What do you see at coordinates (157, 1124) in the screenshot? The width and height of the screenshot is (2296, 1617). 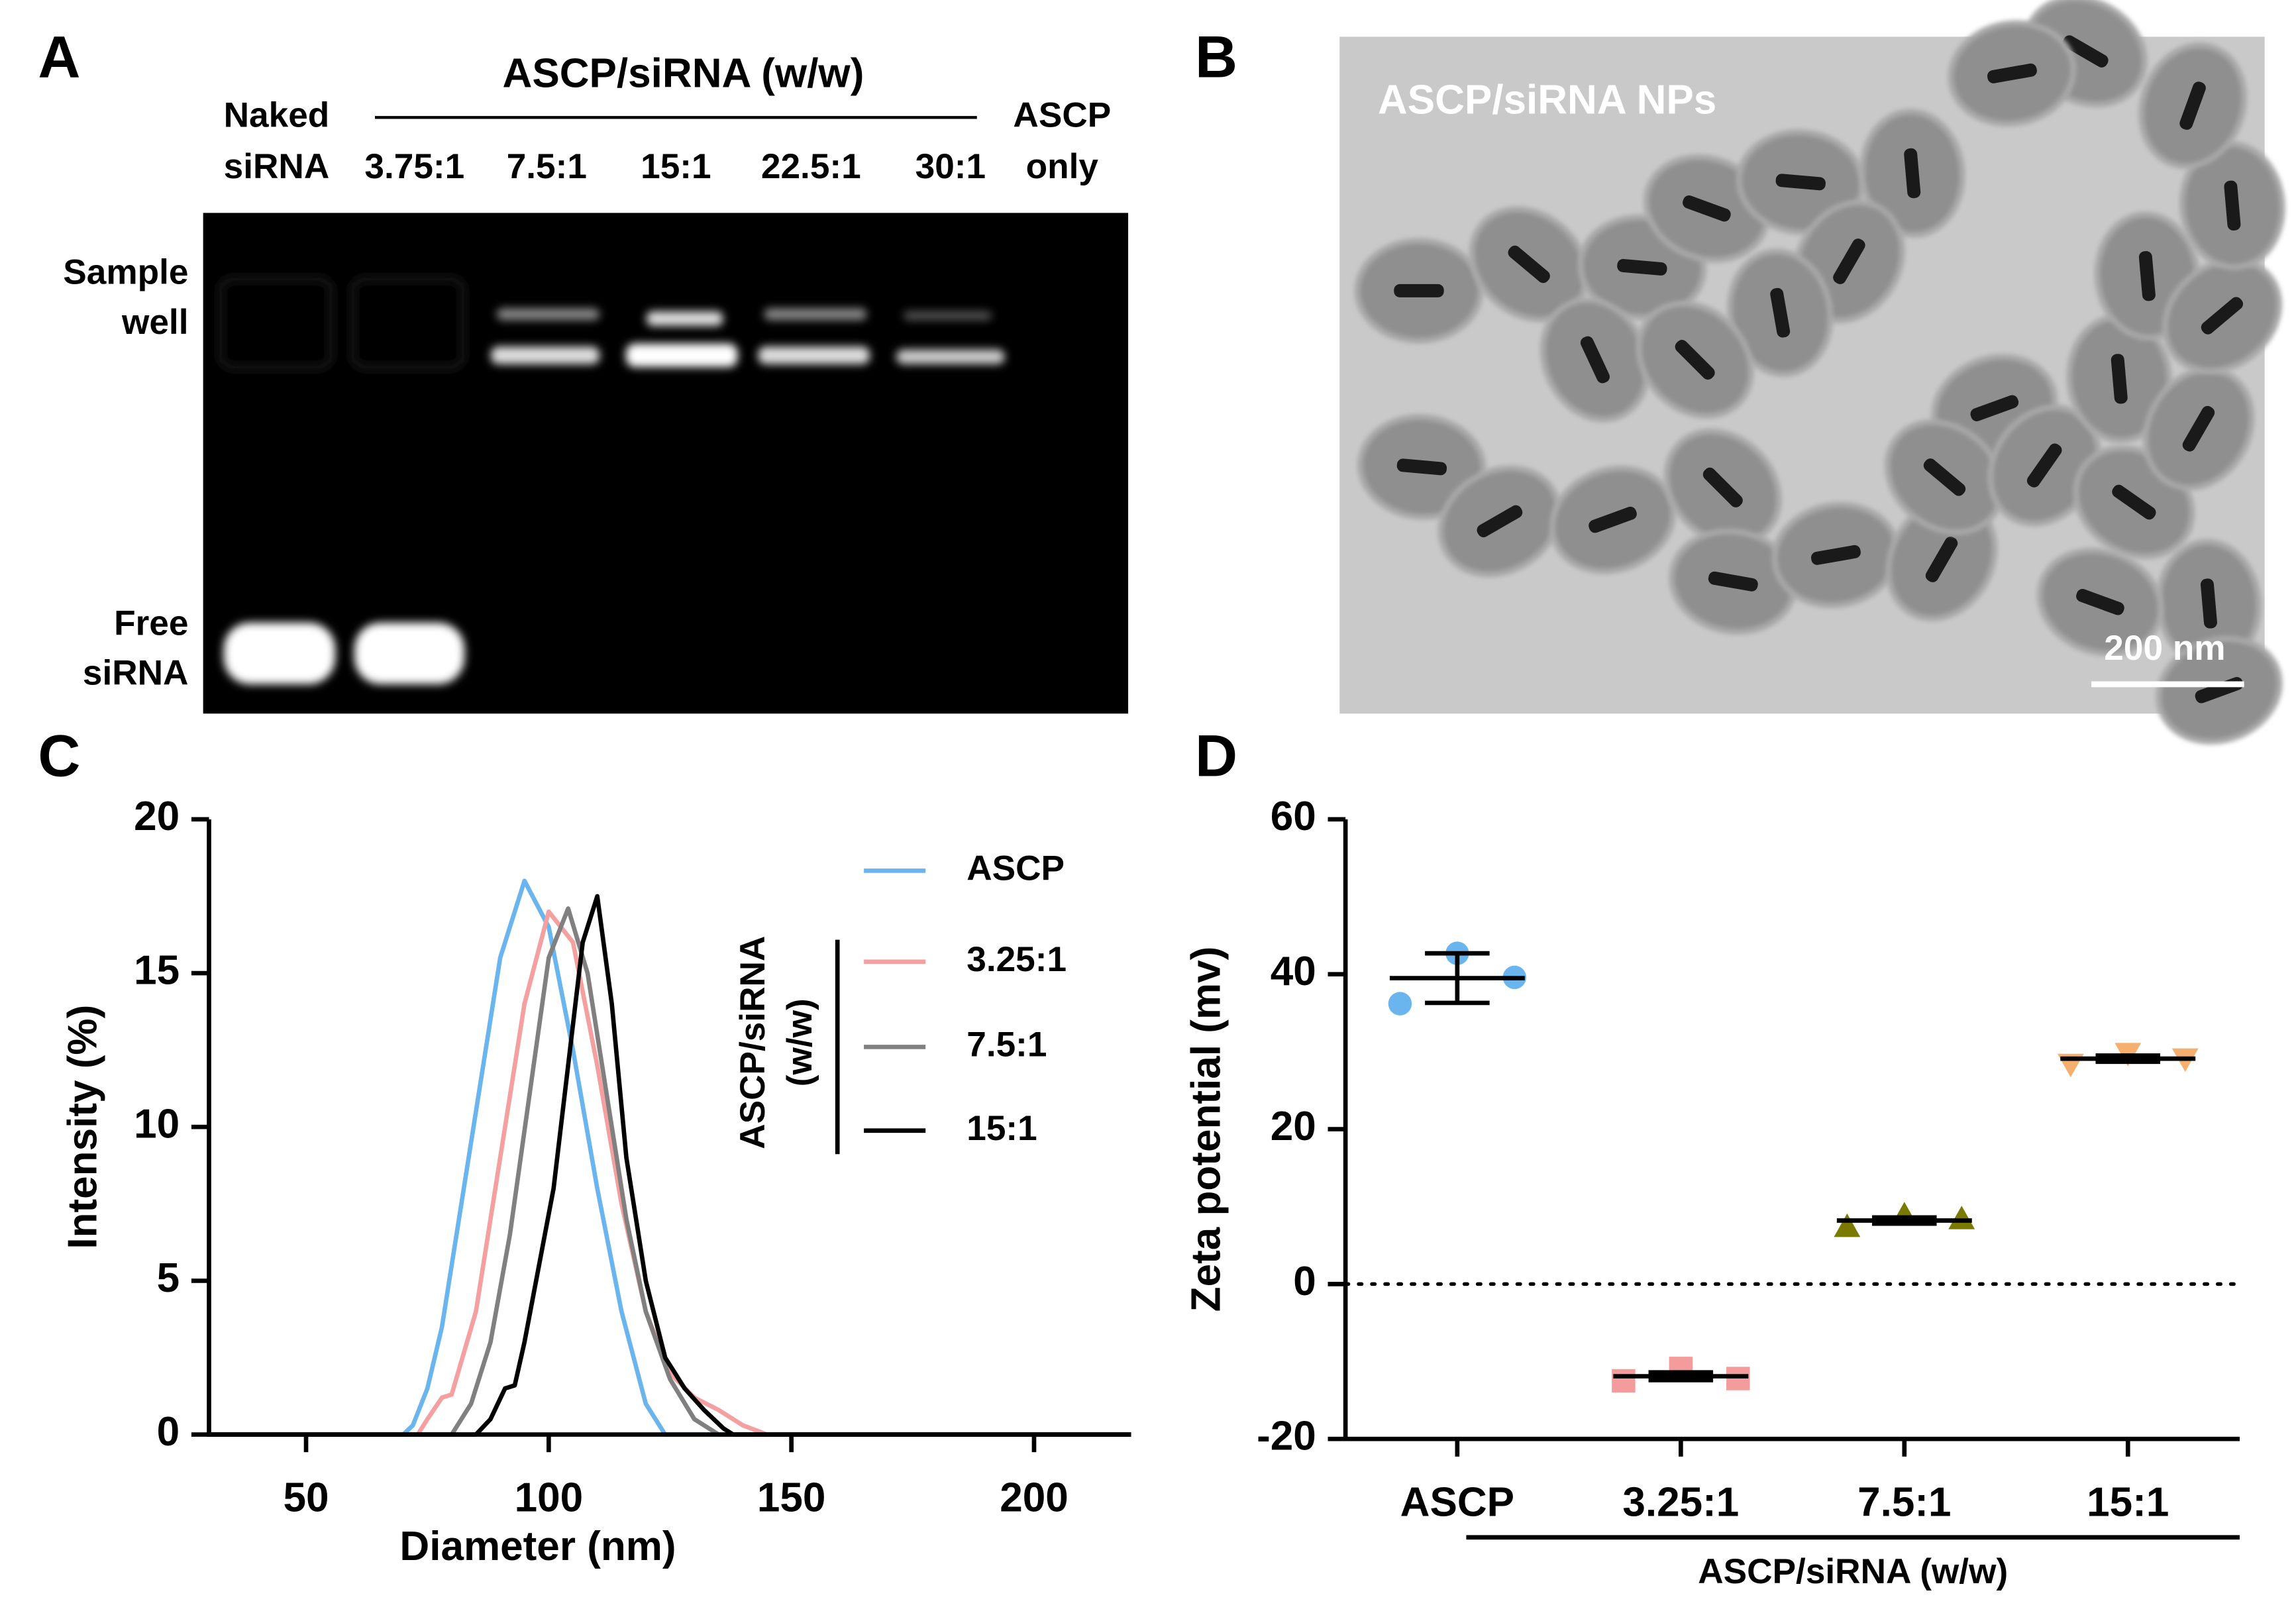 I see `y-tick-label: 10` at bounding box center [157, 1124].